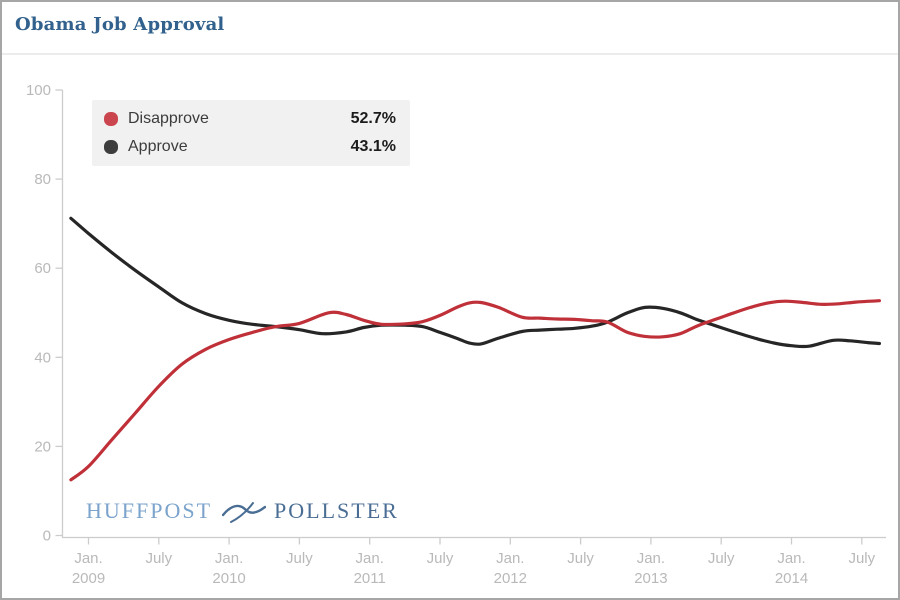 This screenshot has width=900, height=600. What do you see at coordinates (650, 578) in the screenshot?
I see `x-tick-label-year: 2013` at bounding box center [650, 578].